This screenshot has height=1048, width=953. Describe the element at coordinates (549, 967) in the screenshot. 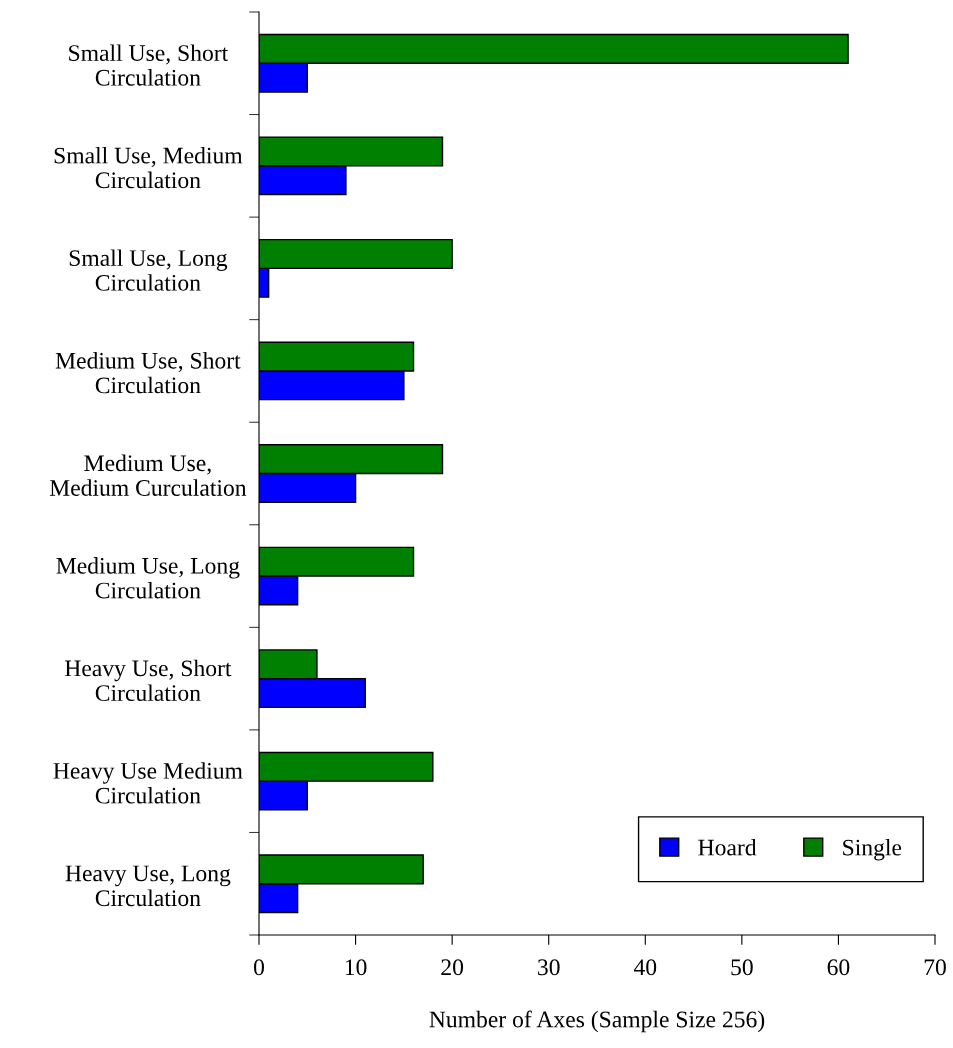

I see `x-tick-label: 30` at that location.